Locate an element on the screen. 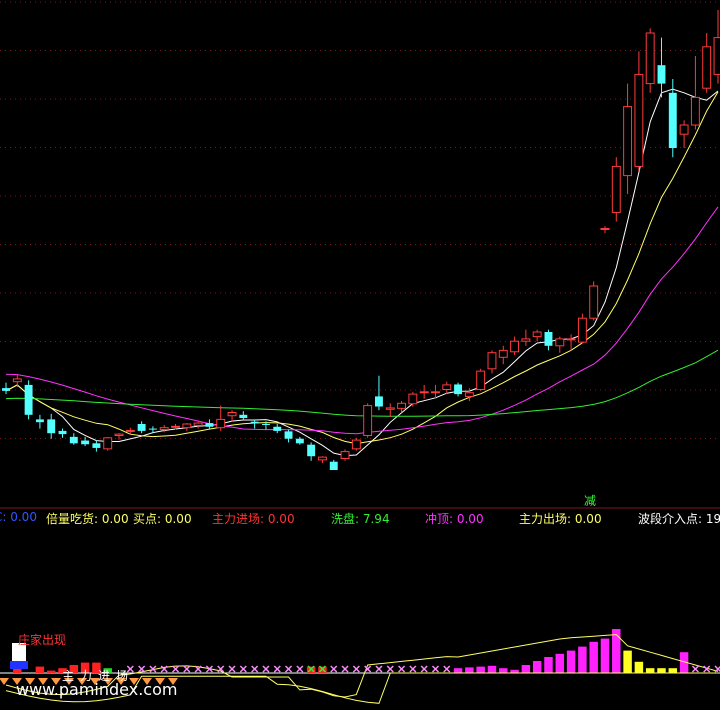 The width and height of the screenshot is (720, 710). zhuangjia-block is located at coordinates (19, 652).